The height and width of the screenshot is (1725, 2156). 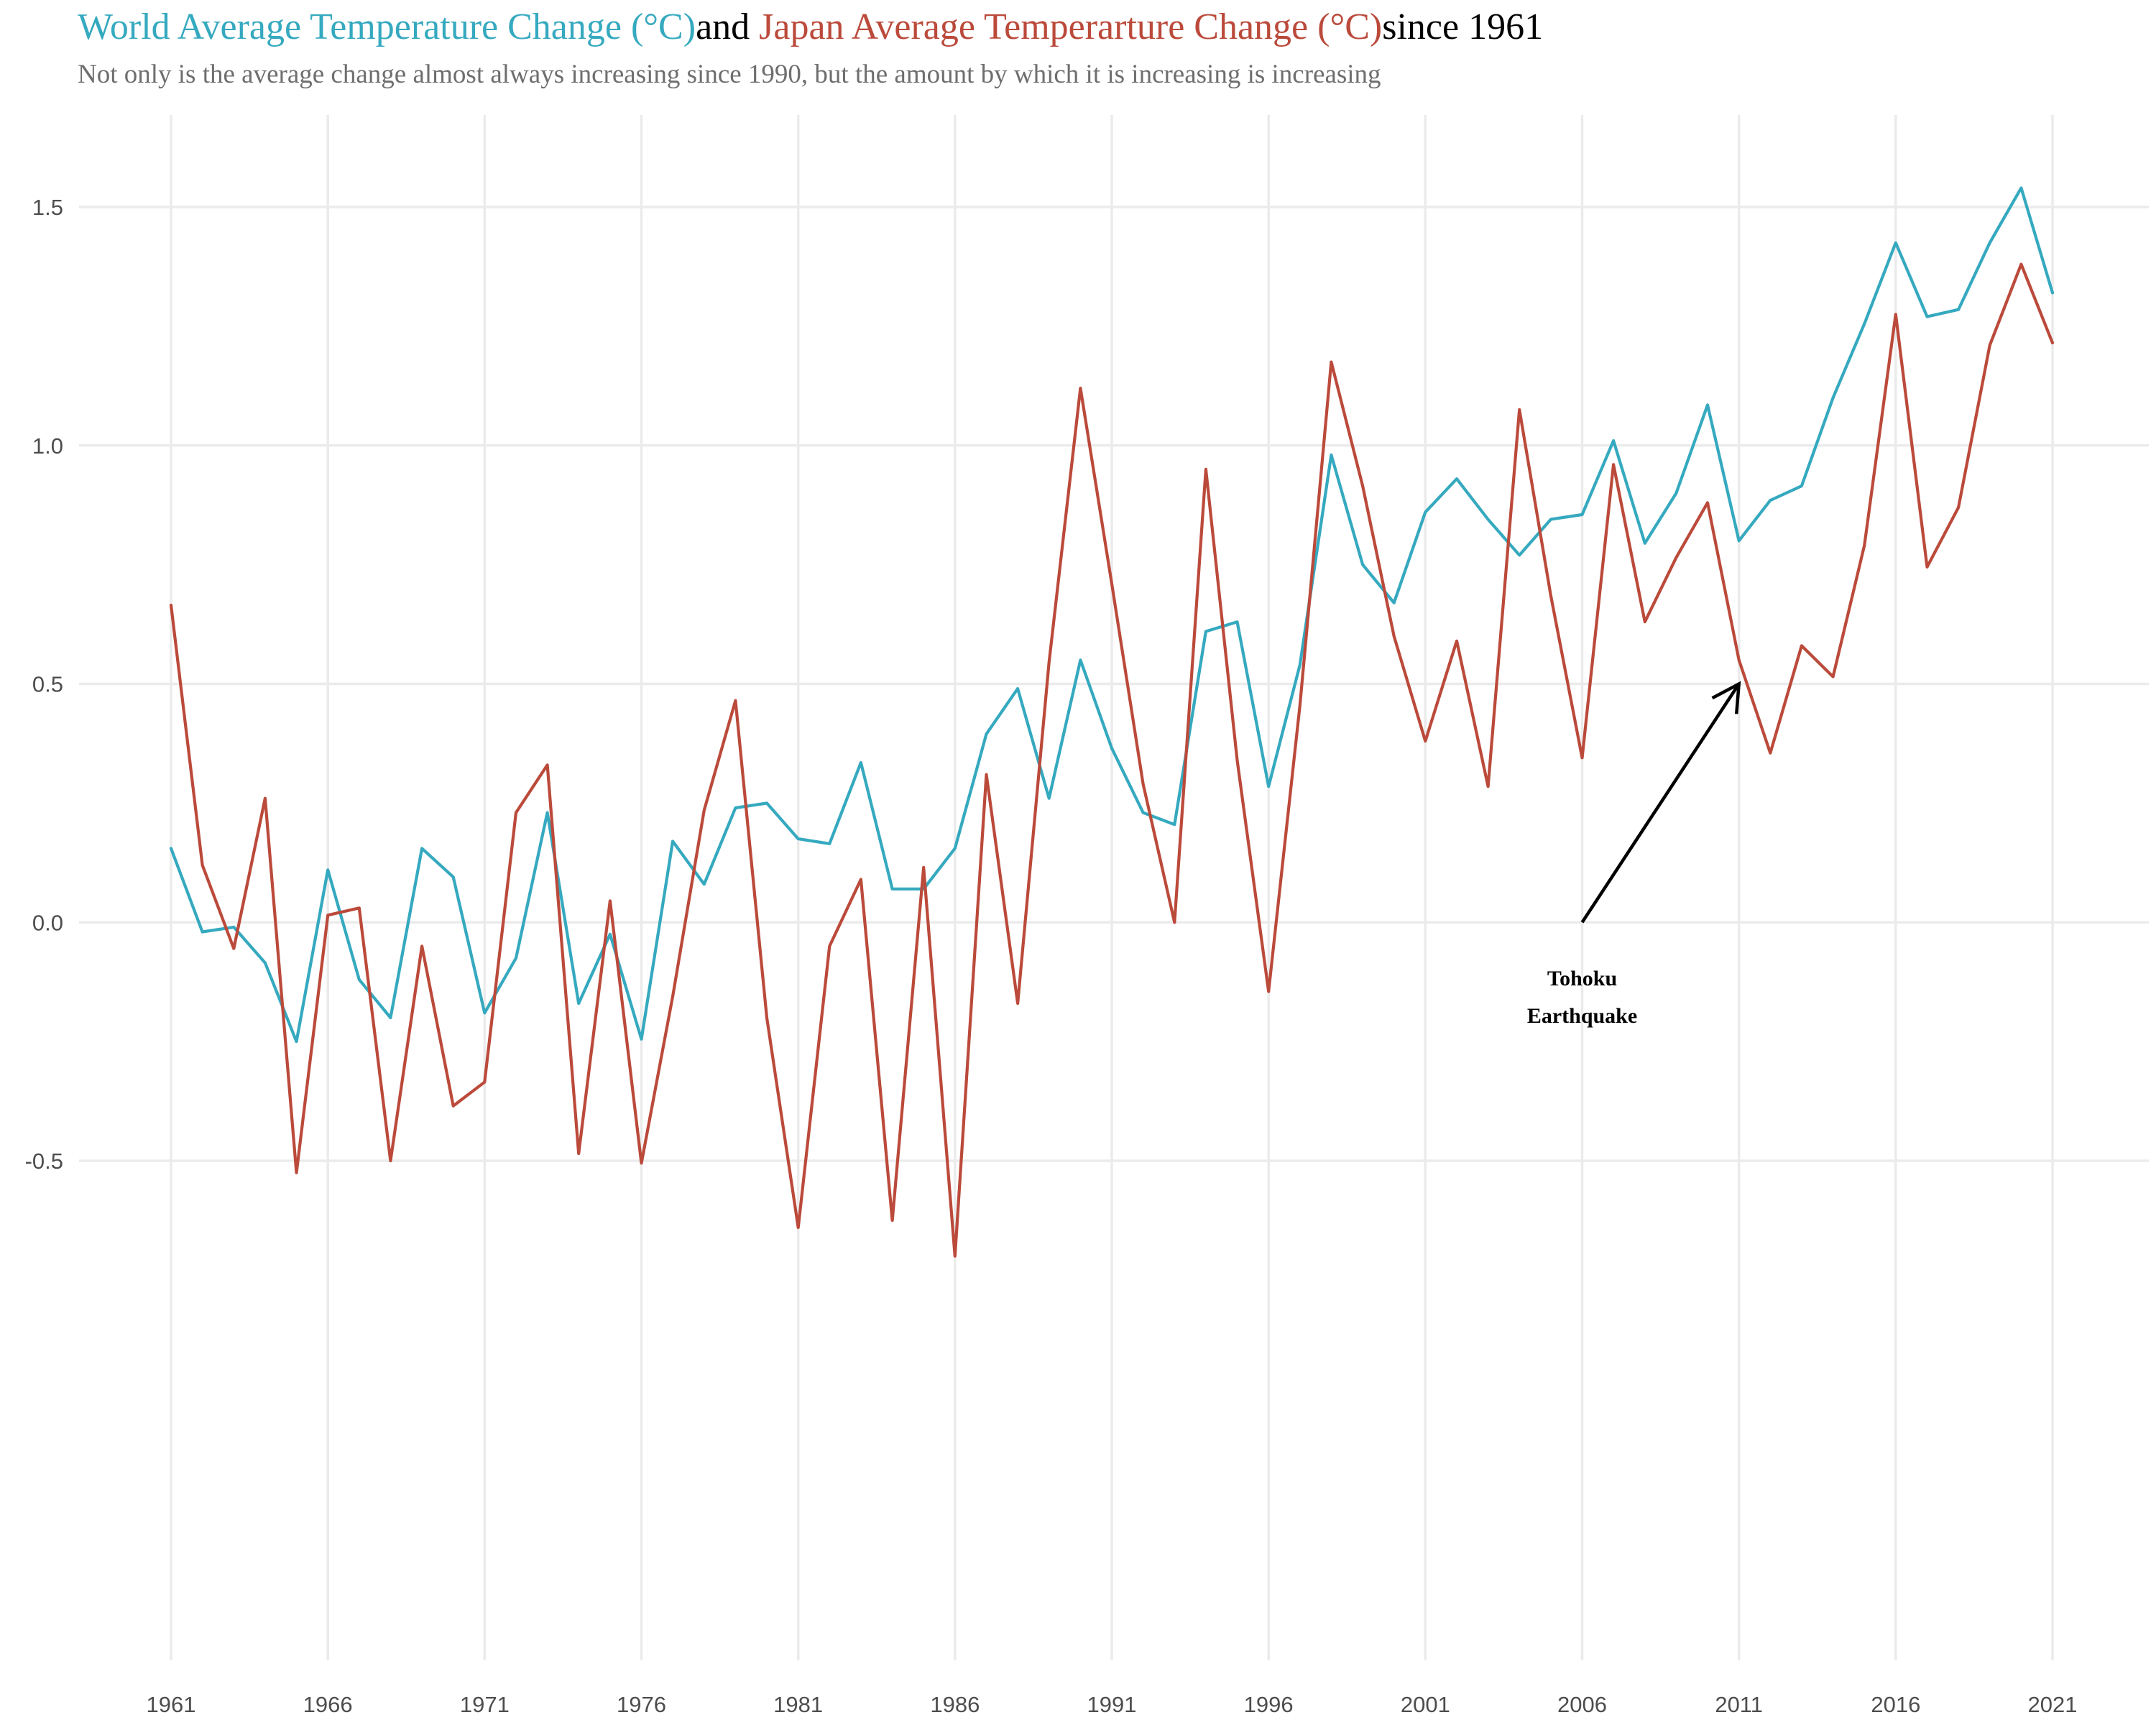 I want to click on x-tick-label-2006: 2006, so click(x=1582, y=1704).